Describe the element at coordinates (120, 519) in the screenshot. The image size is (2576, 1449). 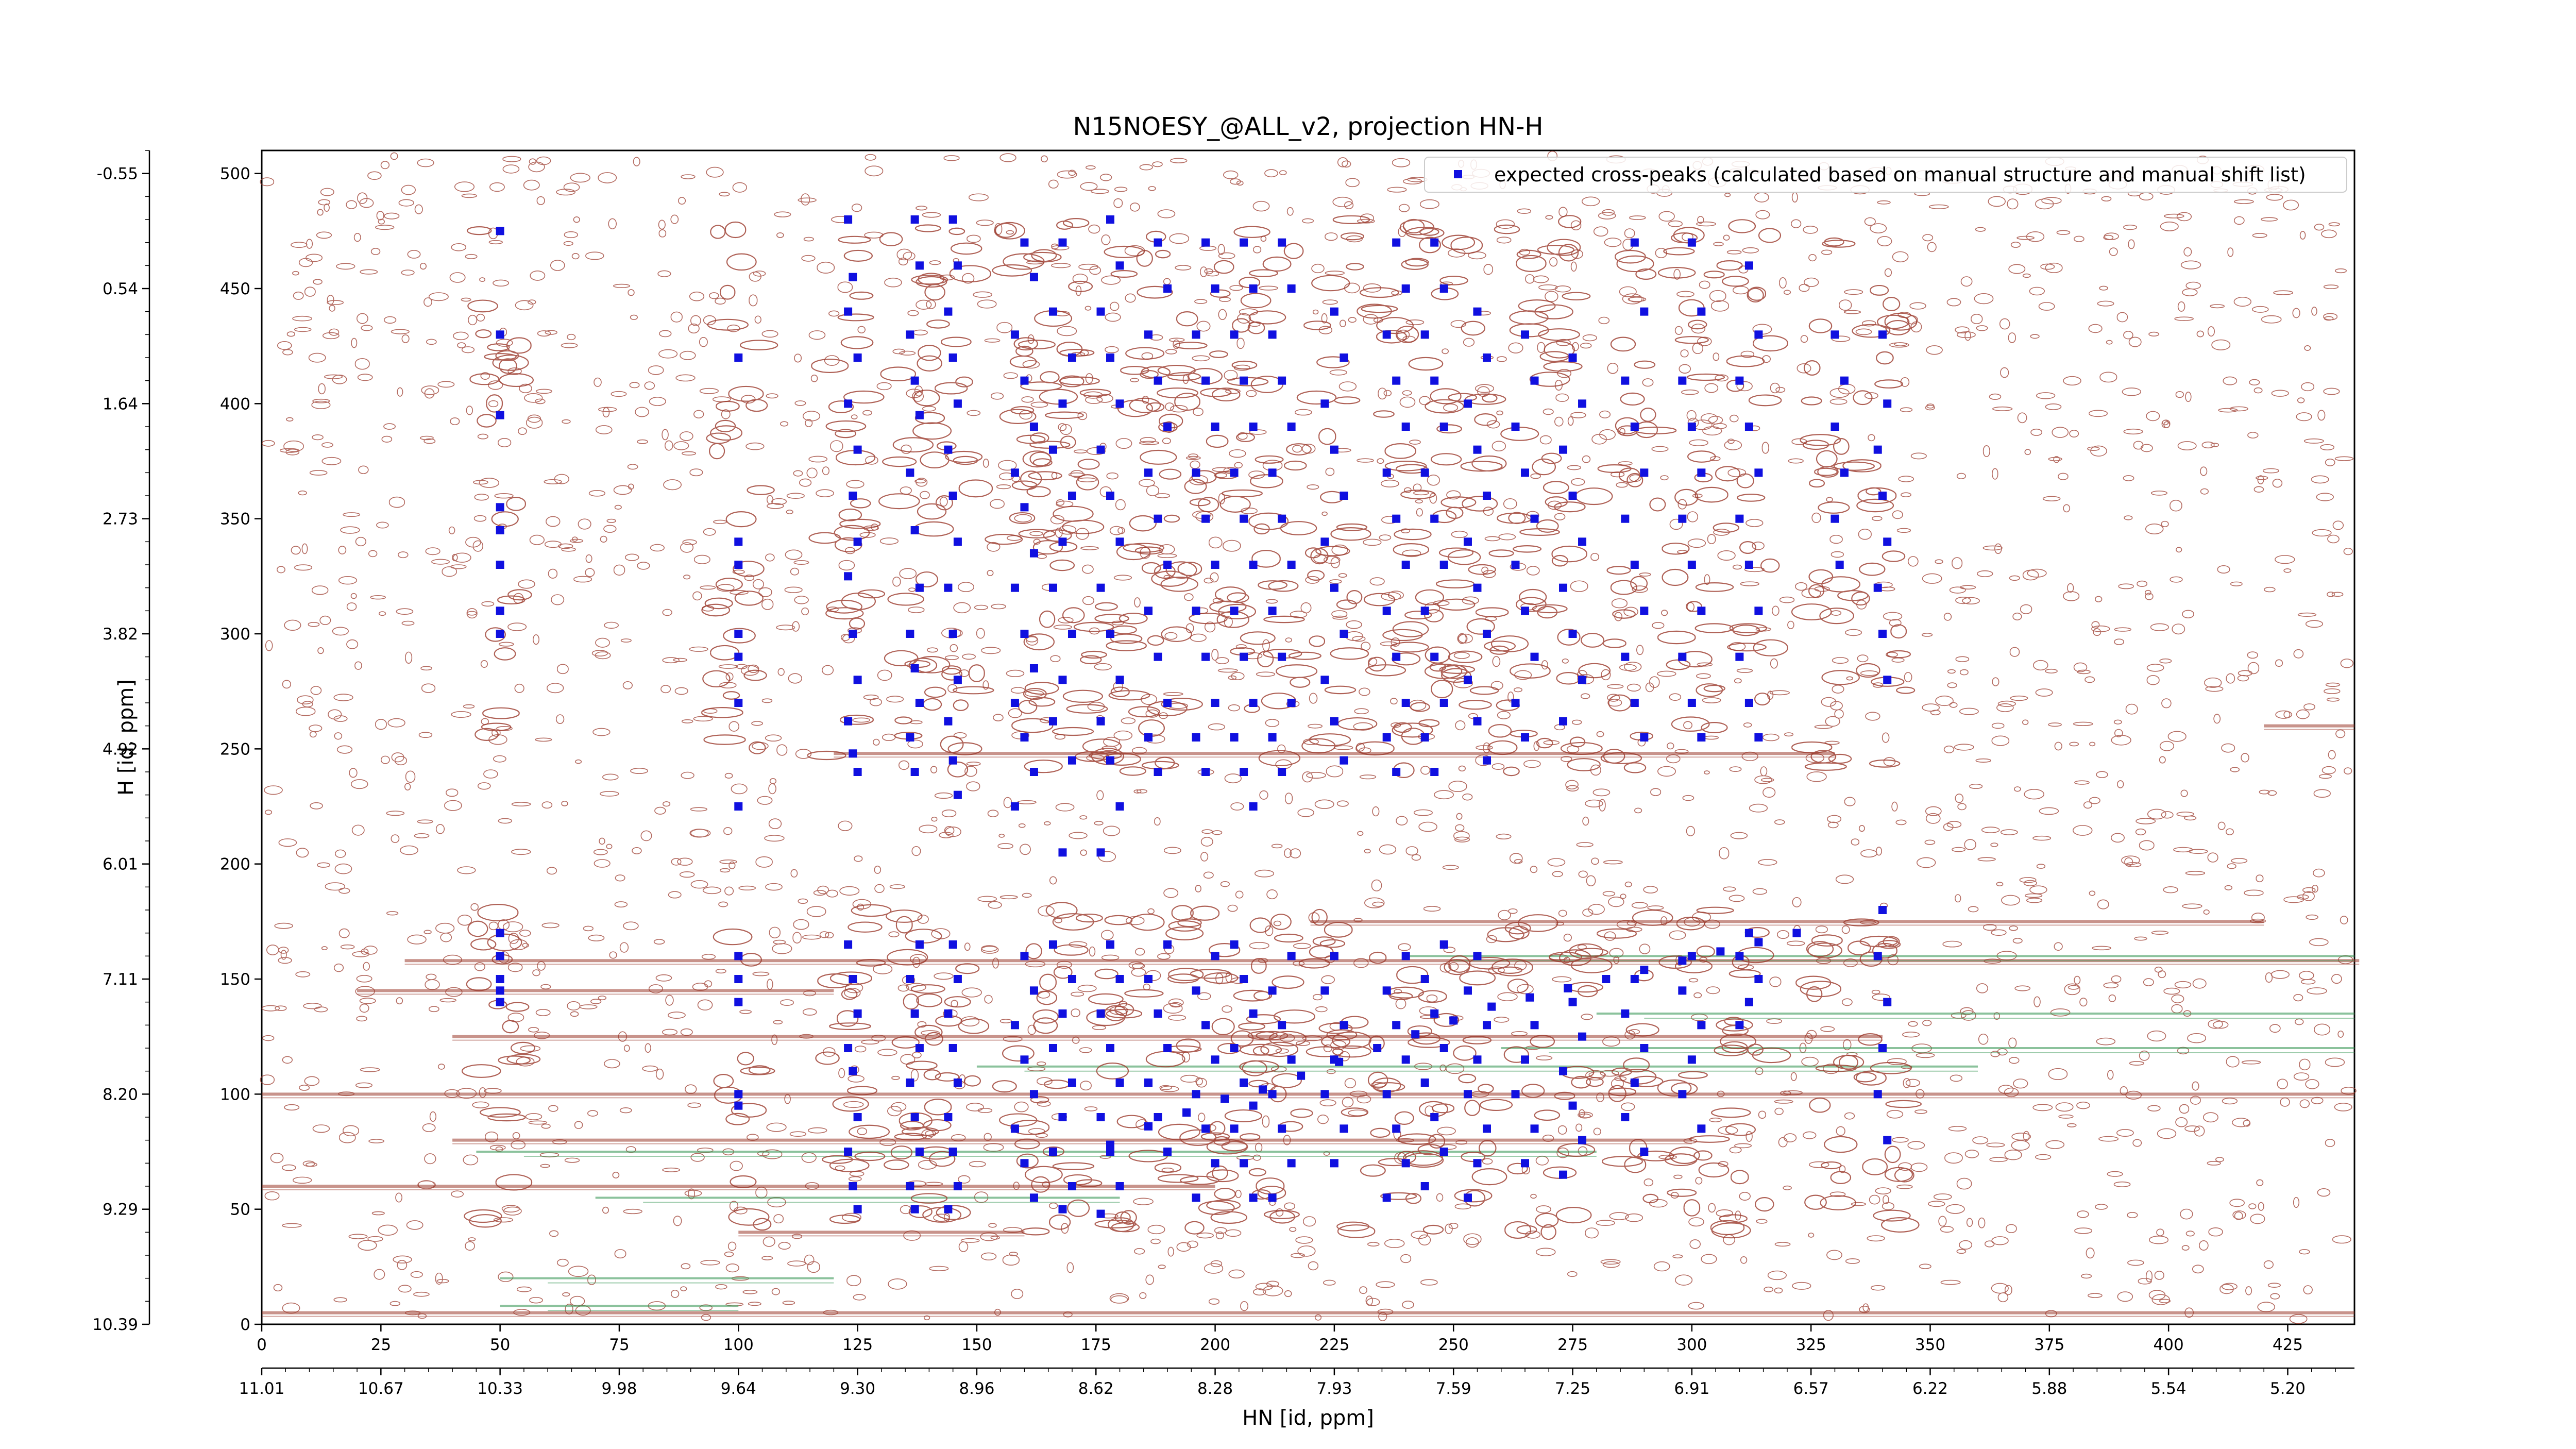
I see `y-ppm-tick-label: 2.73` at that location.